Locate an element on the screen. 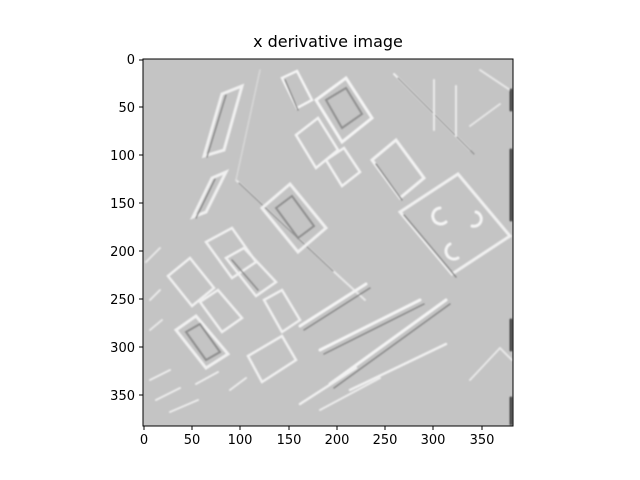 The width and height of the screenshot is (640, 480). y-tick-label: 200 is located at coordinates (122, 252).